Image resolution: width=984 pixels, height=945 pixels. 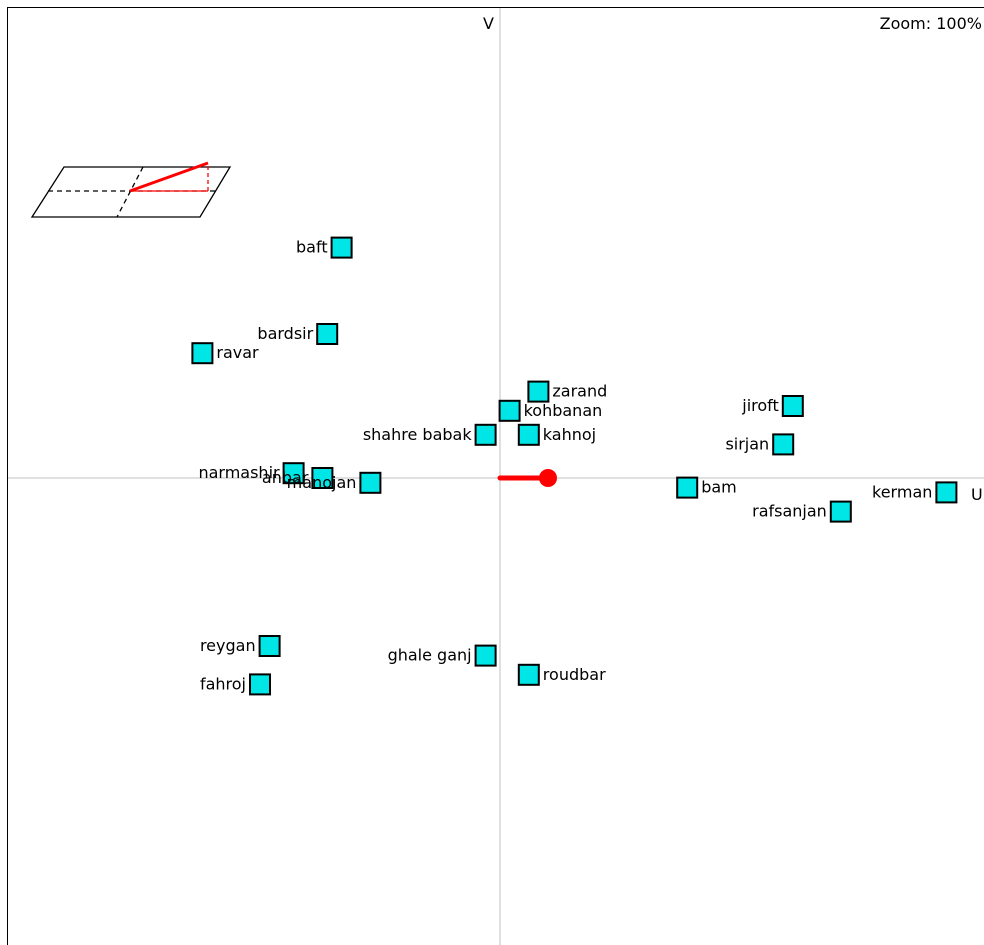 I want to click on point-label: kerman, so click(x=902, y=491).